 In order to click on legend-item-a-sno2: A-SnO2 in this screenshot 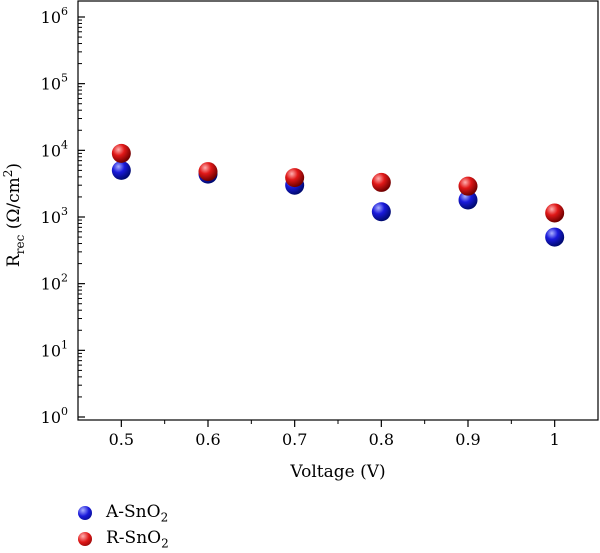, I will do `click(123, 513)`.